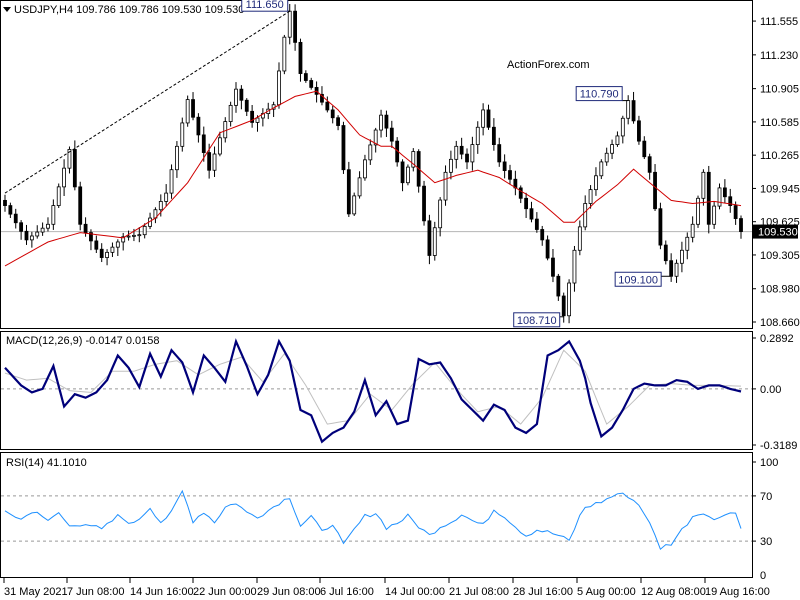 The width and height of the screenshot is (800, 600). Describe the element at coordinates (779, 90) in the screenshot. I see `price-y-tick-label: 110.905` at that location.